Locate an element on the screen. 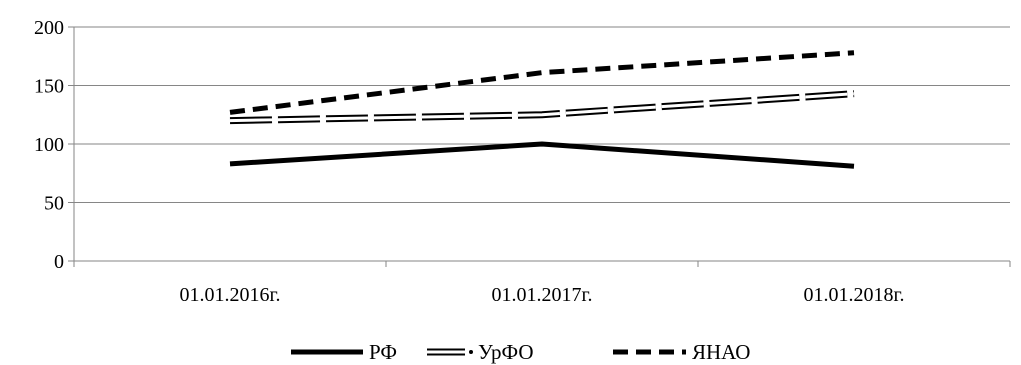  legend-item-0: РФ is located at coordinates (344, 352).